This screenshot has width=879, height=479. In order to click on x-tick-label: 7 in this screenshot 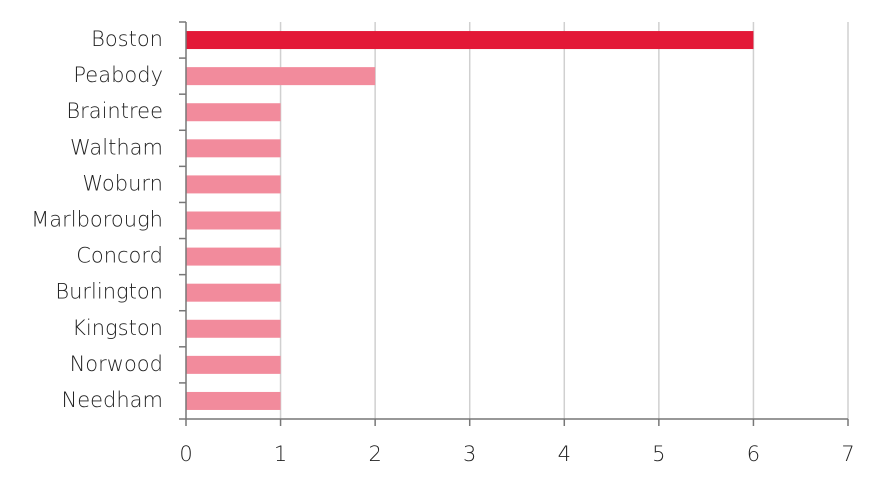, I will do `click(847, 454)`.